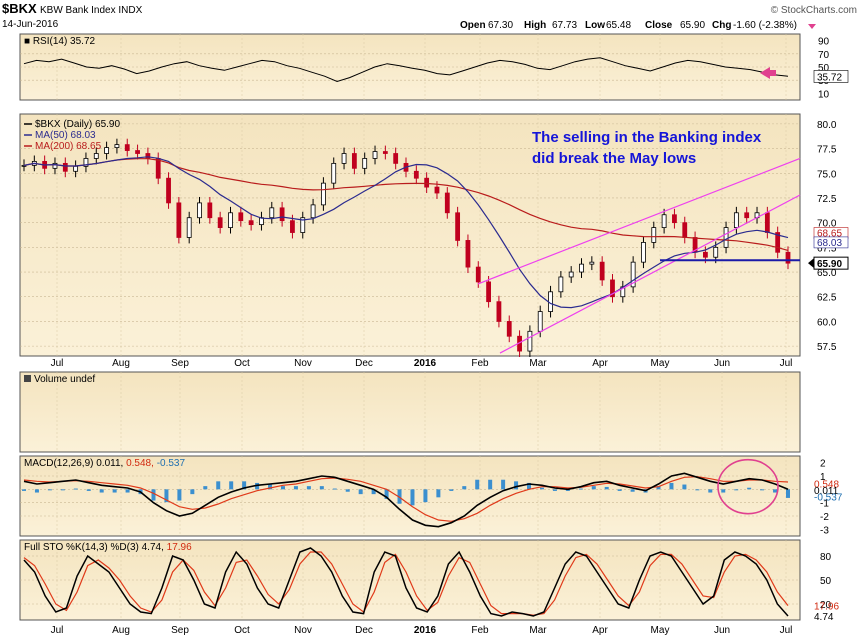  What do you see at coordinates (786, 363) in the screenshot?
I see `price-xtick-12: Jul` at bounding box center [786, 363].